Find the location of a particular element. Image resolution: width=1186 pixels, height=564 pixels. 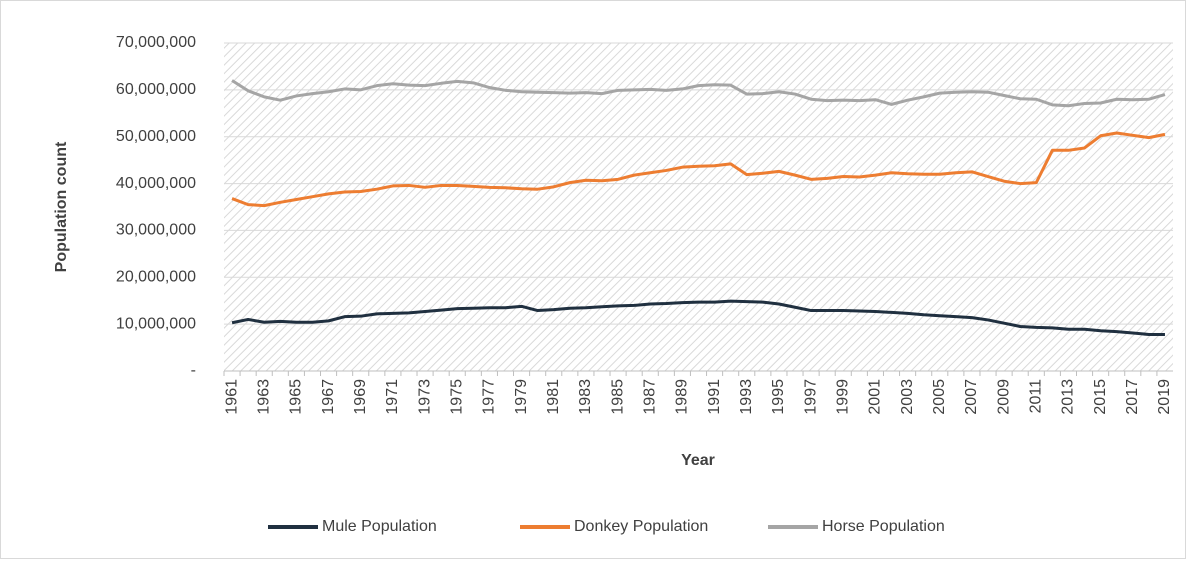

x-tick-label: 1995 is located at coordinates (778, 397).